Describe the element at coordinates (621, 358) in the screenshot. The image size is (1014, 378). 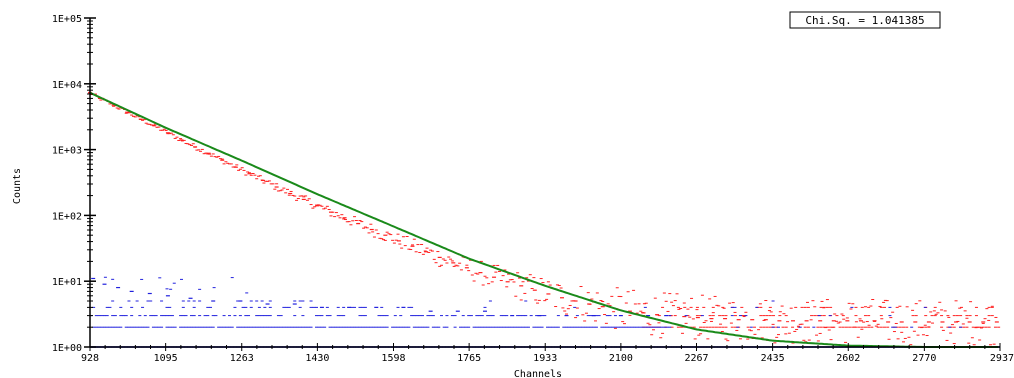
I see `x-tick-label: 2100` at that location.